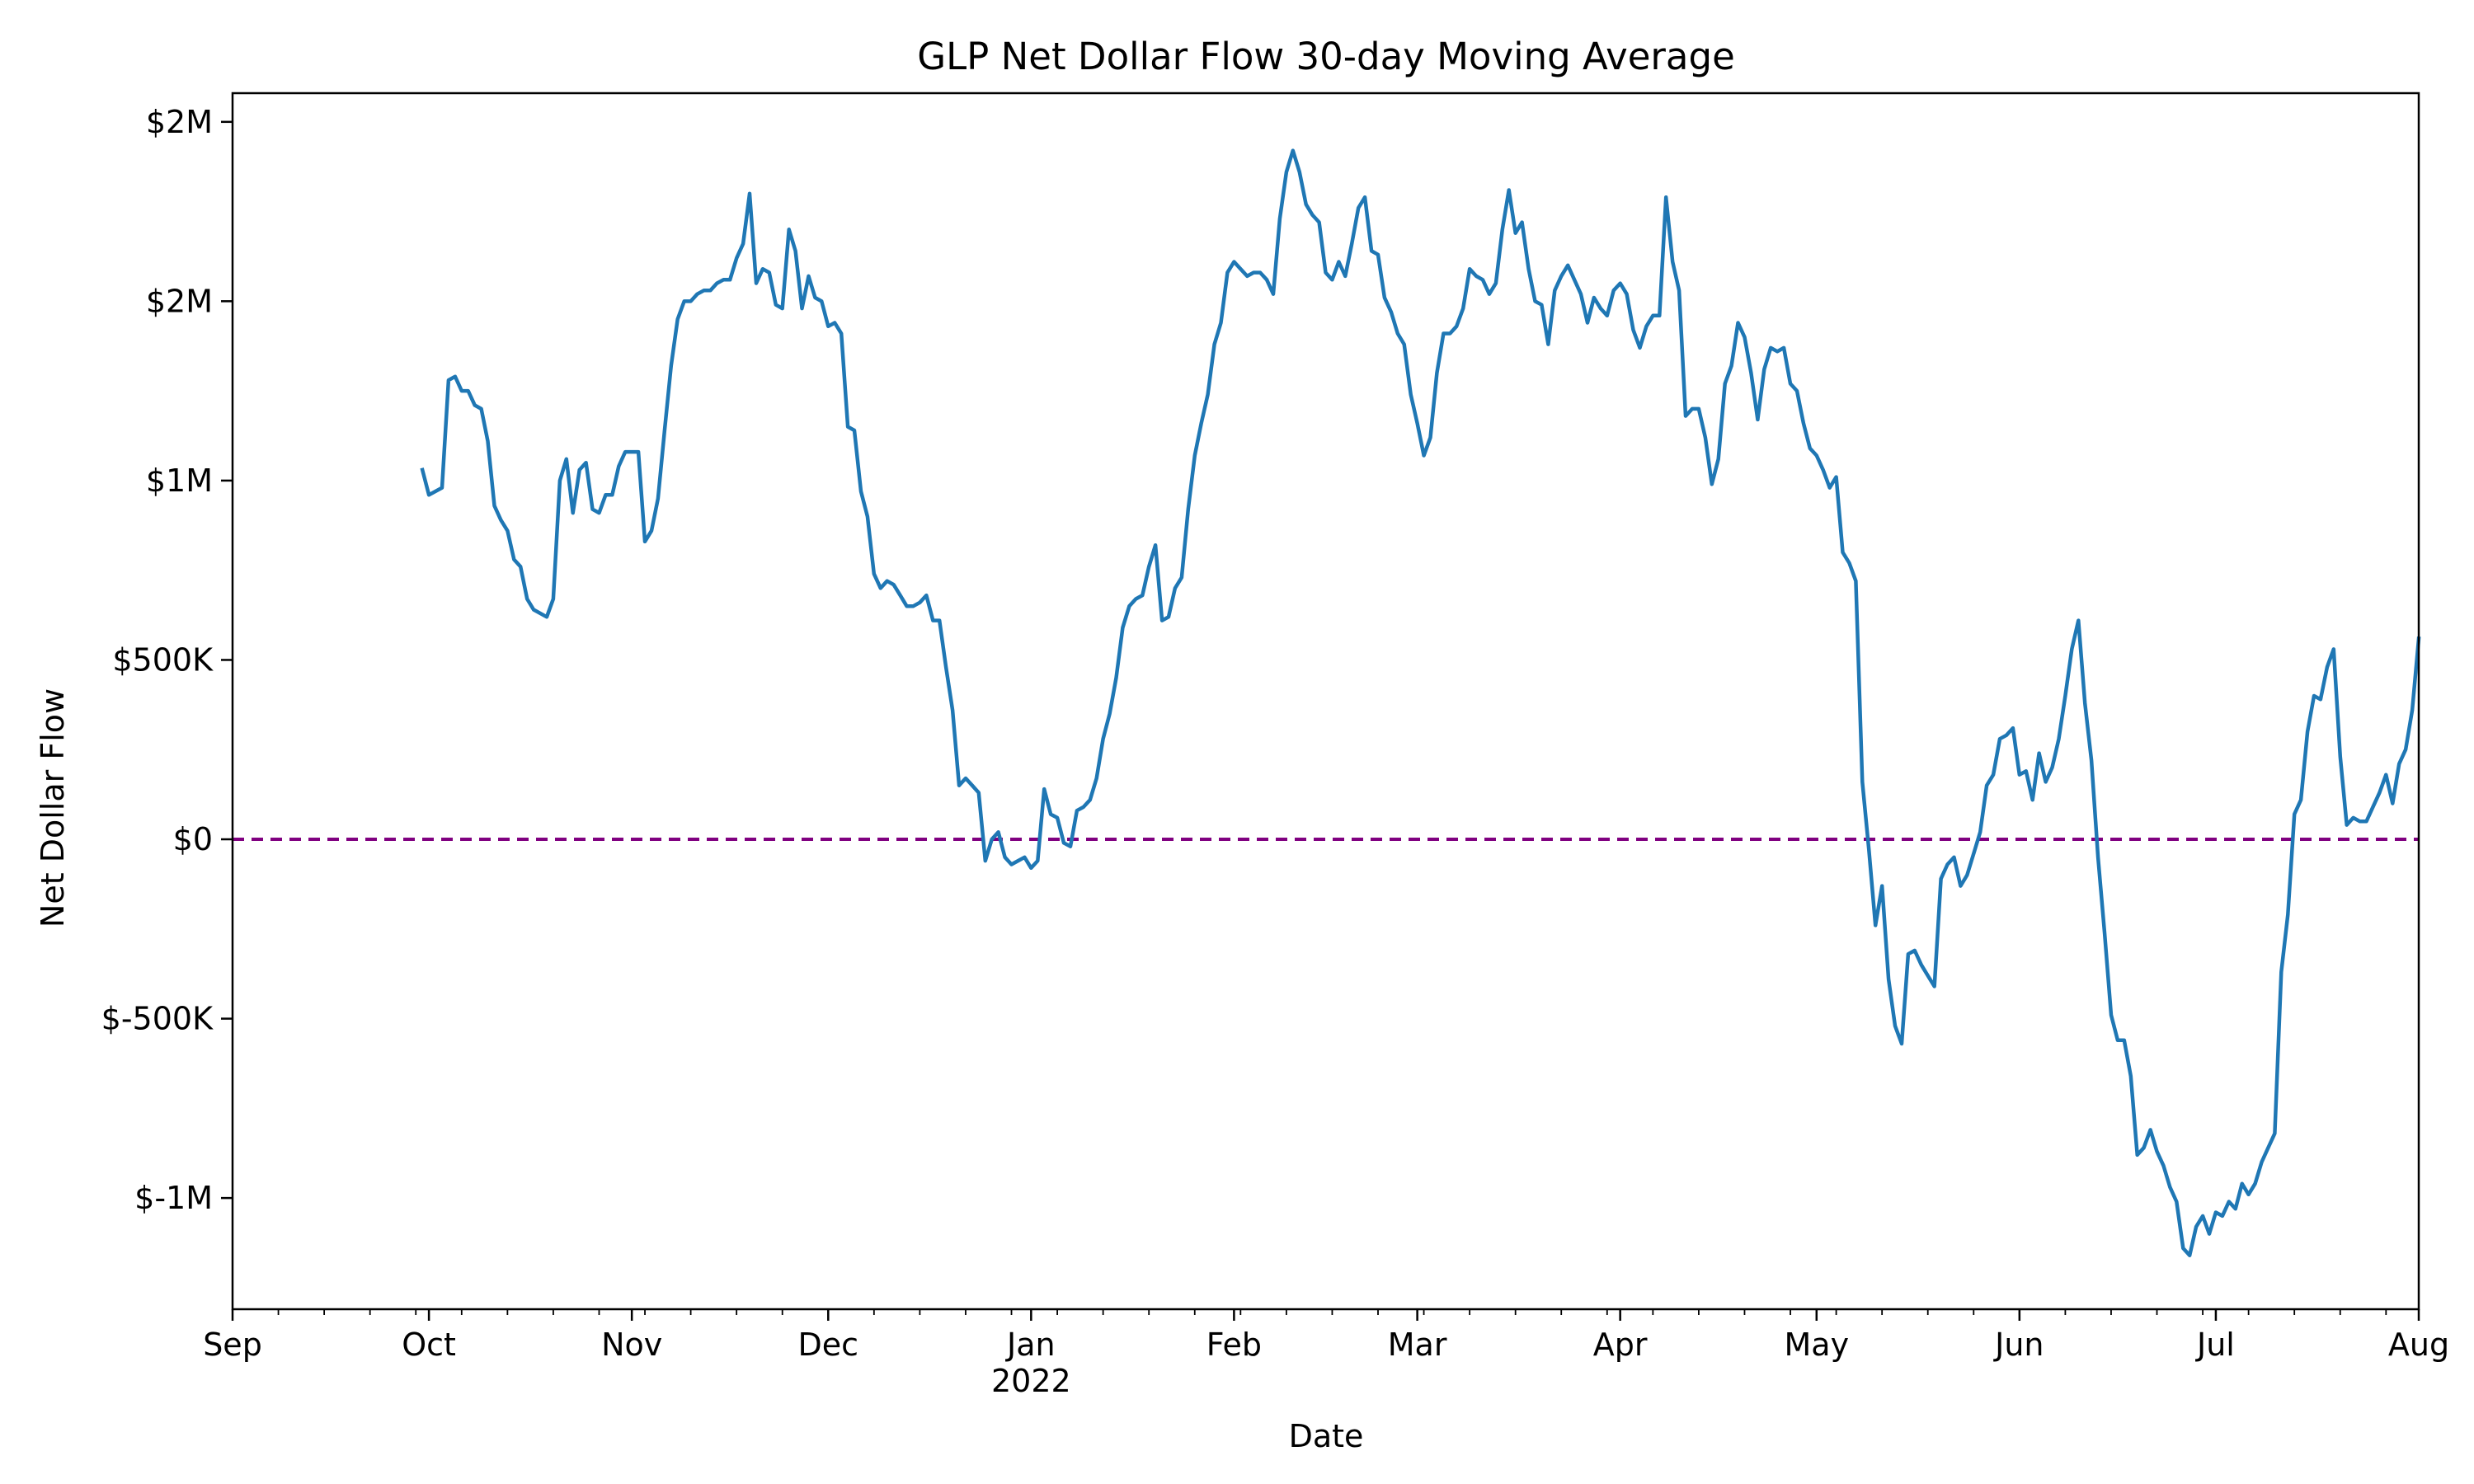  I want to click on x-tick-label: Nov, so click(631, 1345).